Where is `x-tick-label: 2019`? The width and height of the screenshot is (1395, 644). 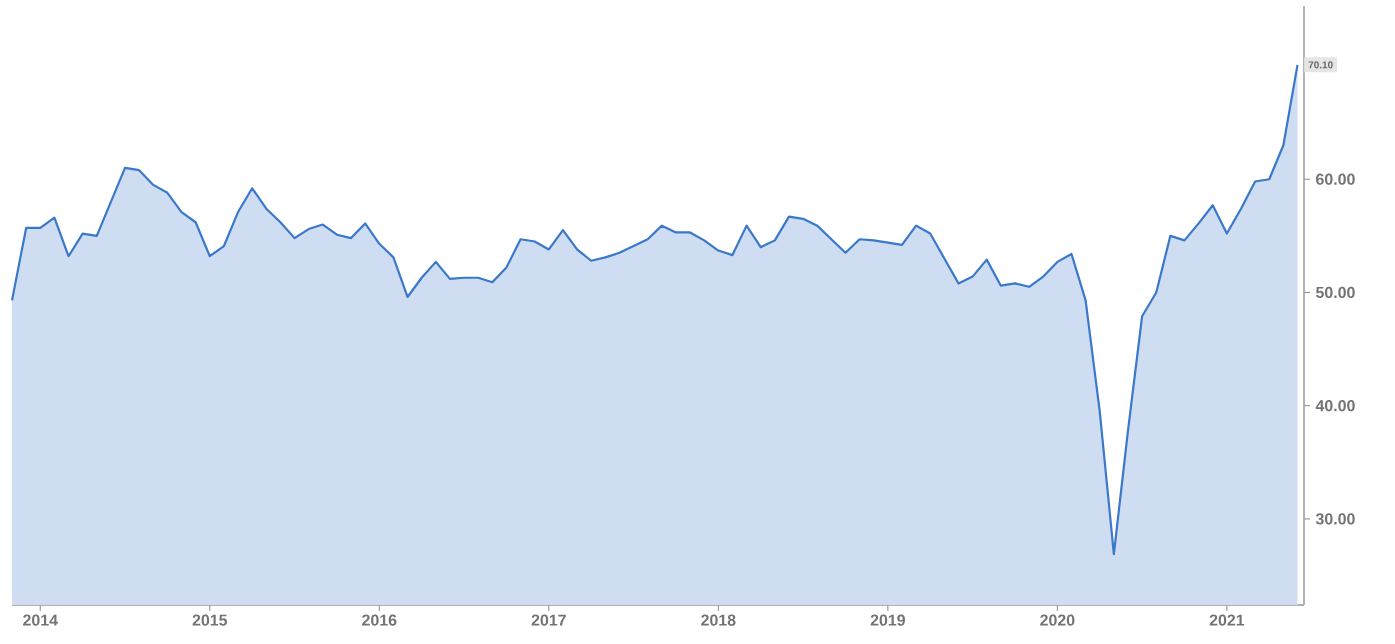
x-tick-label: 2019 is located at coordinates (887, 620).